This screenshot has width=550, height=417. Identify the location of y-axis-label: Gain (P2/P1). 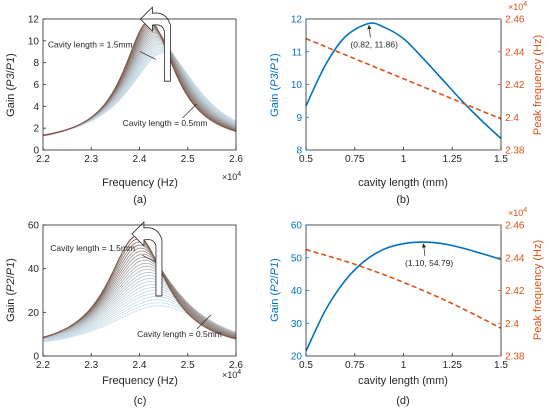
(11, 290).